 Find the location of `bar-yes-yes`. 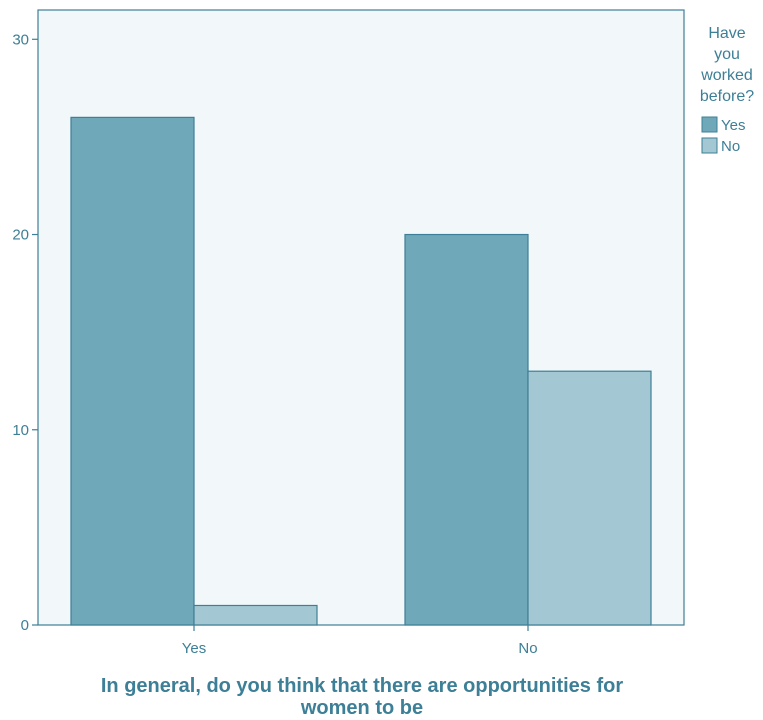

bar-yes-yes is located at coordinates (132, 371).